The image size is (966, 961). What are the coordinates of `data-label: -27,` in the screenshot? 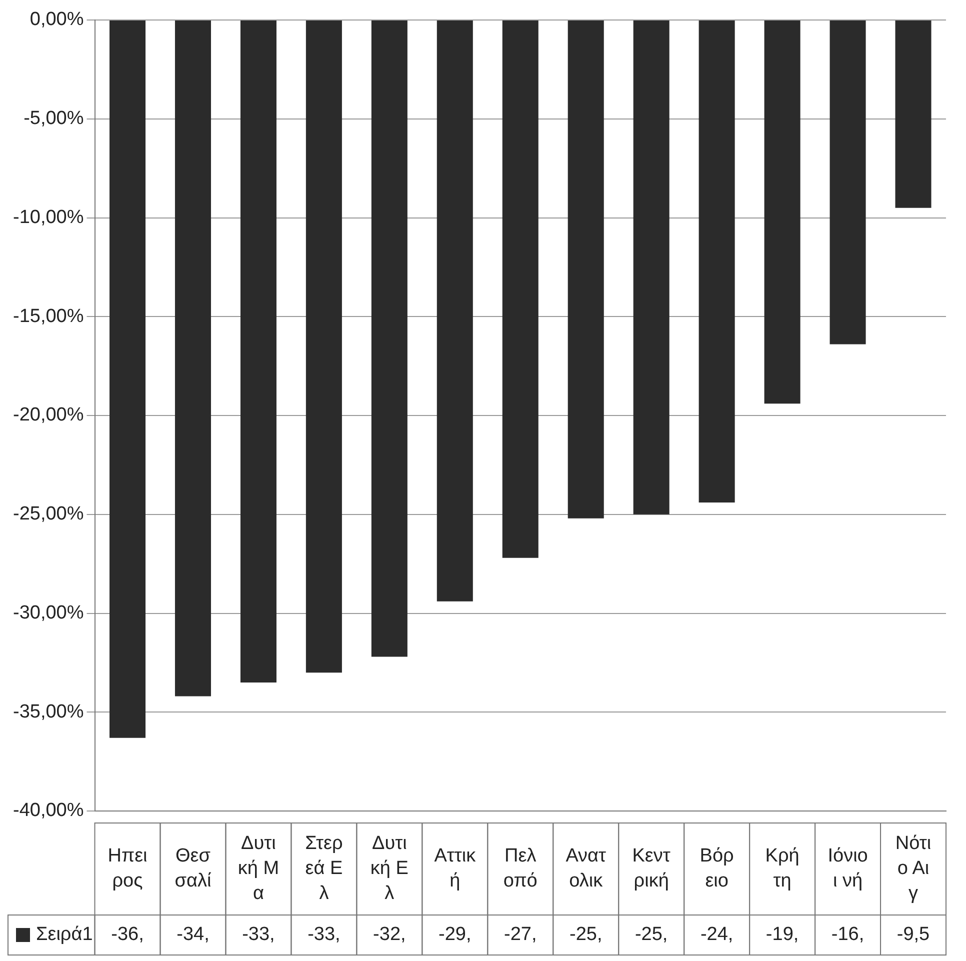 It's located at (520, 935).